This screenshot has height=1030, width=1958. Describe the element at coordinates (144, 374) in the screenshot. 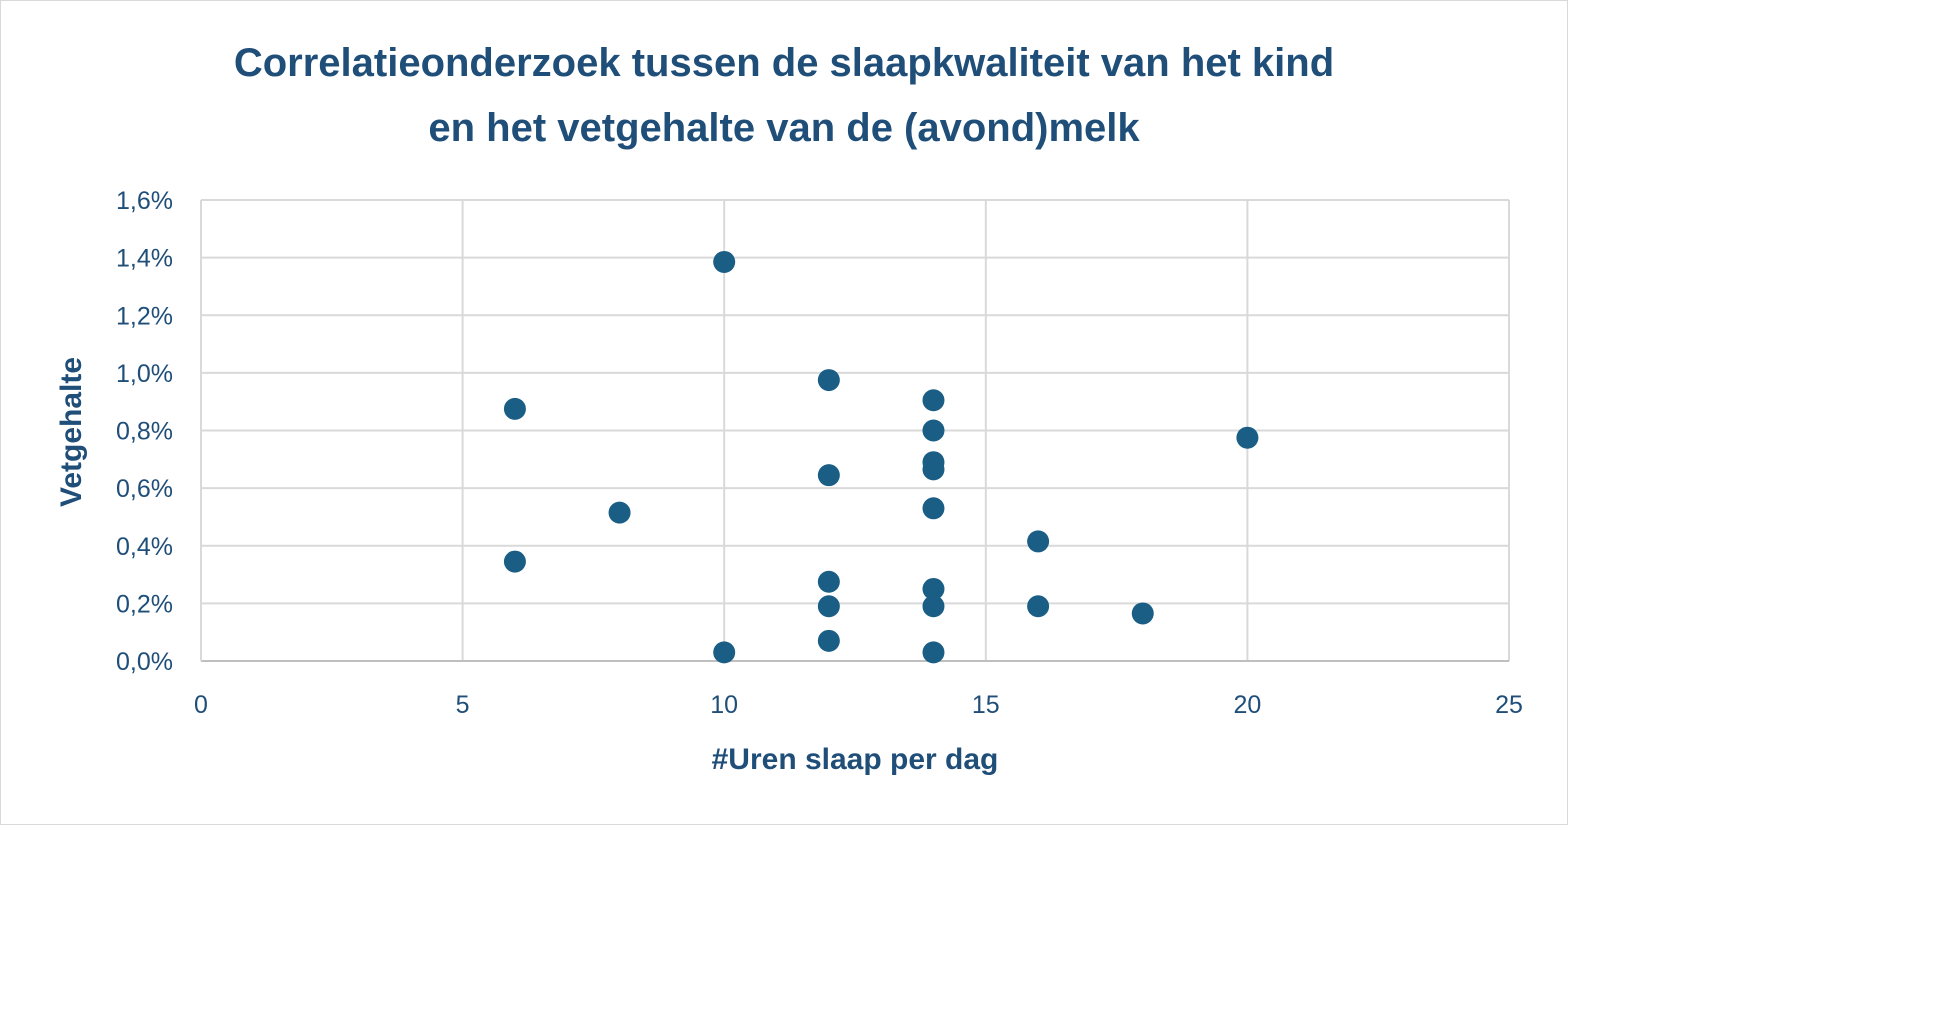

I see `y-tick-label: 1,0%` at that location.